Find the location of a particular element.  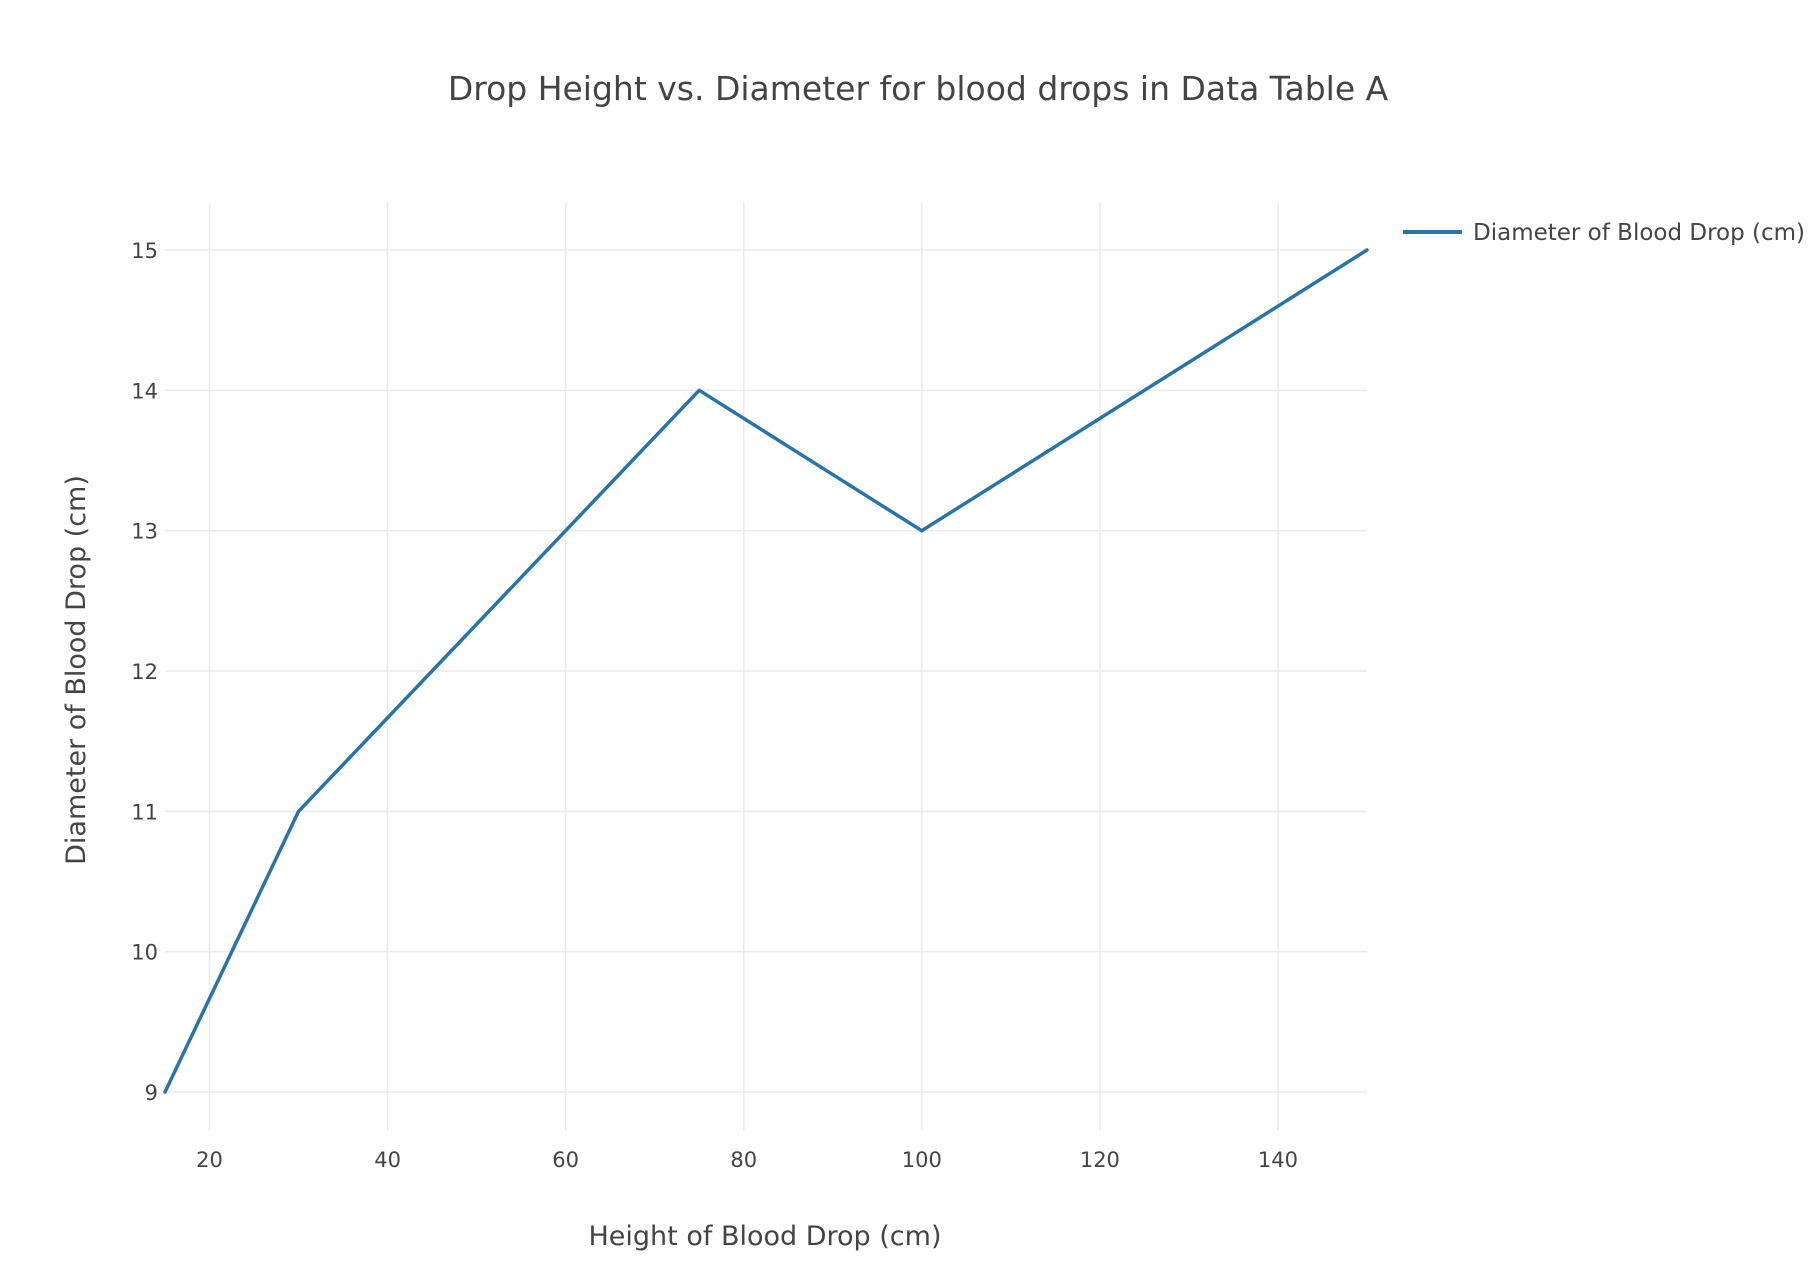

y-tick-label: 14 is located at coordinates (144, 391).